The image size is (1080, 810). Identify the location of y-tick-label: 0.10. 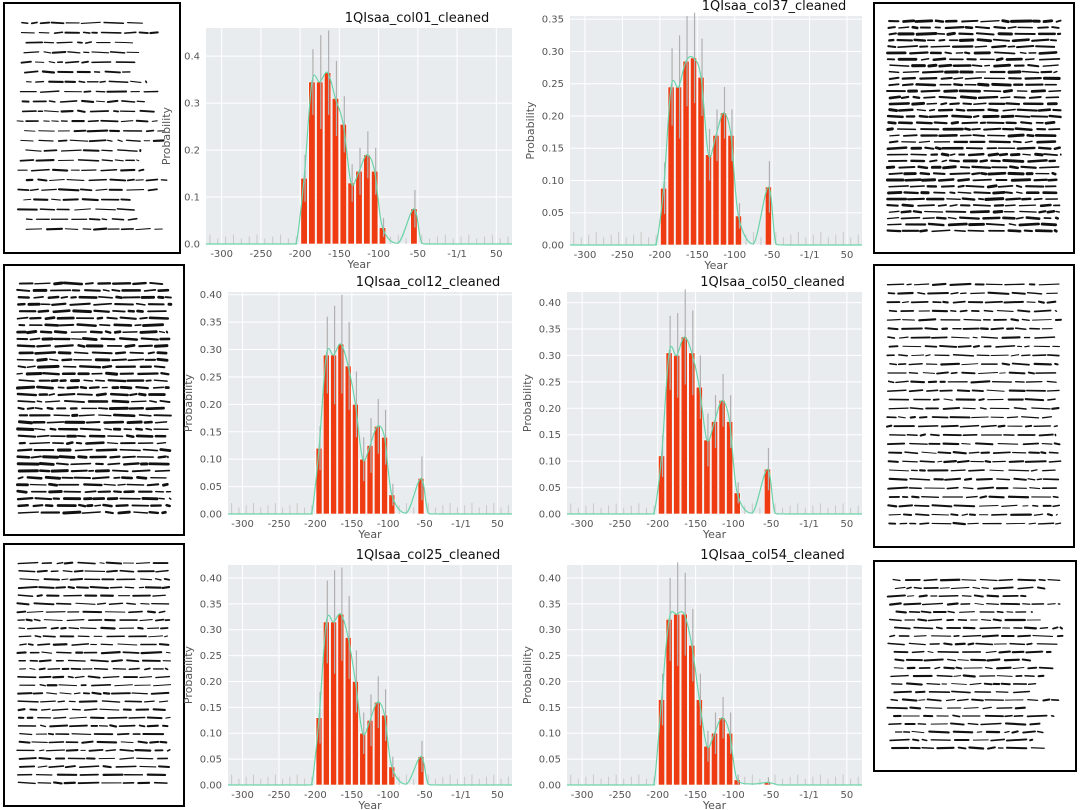
(211, 460).